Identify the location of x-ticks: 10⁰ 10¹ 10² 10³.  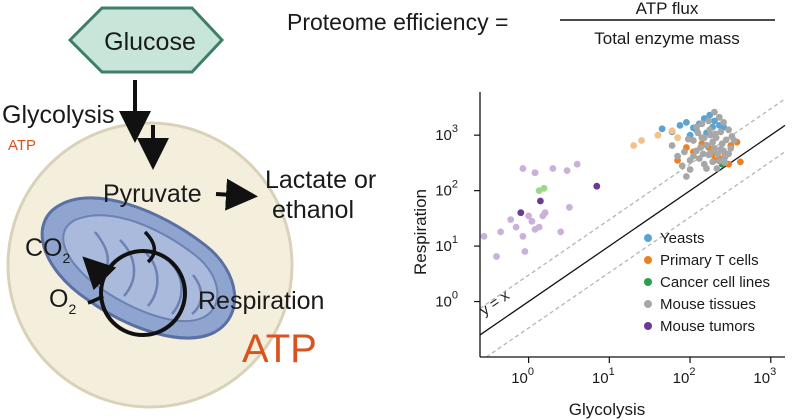
(643, 372).